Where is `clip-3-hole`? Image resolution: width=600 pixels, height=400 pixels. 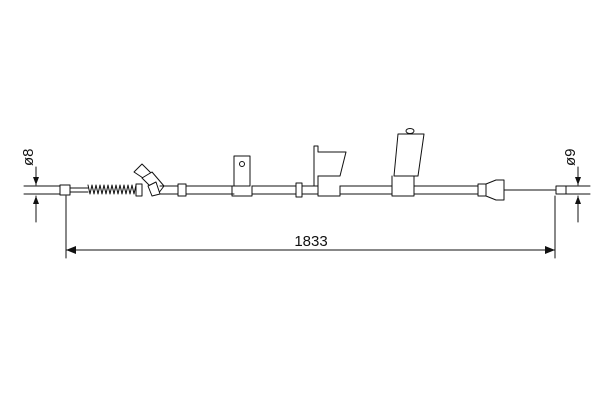 clip-3-hole is located at coordinates (410, 131).